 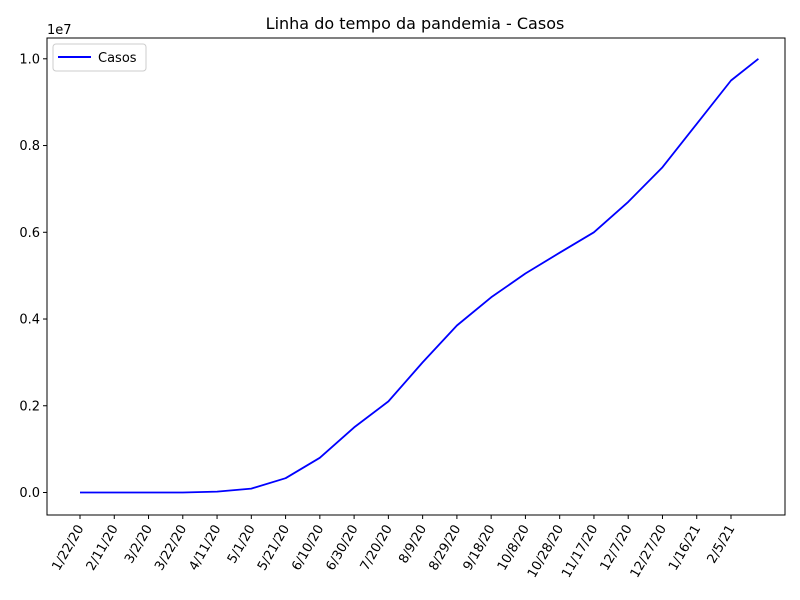 I want to click on y-tick-label: 0.2, so click(x=29, y=406).